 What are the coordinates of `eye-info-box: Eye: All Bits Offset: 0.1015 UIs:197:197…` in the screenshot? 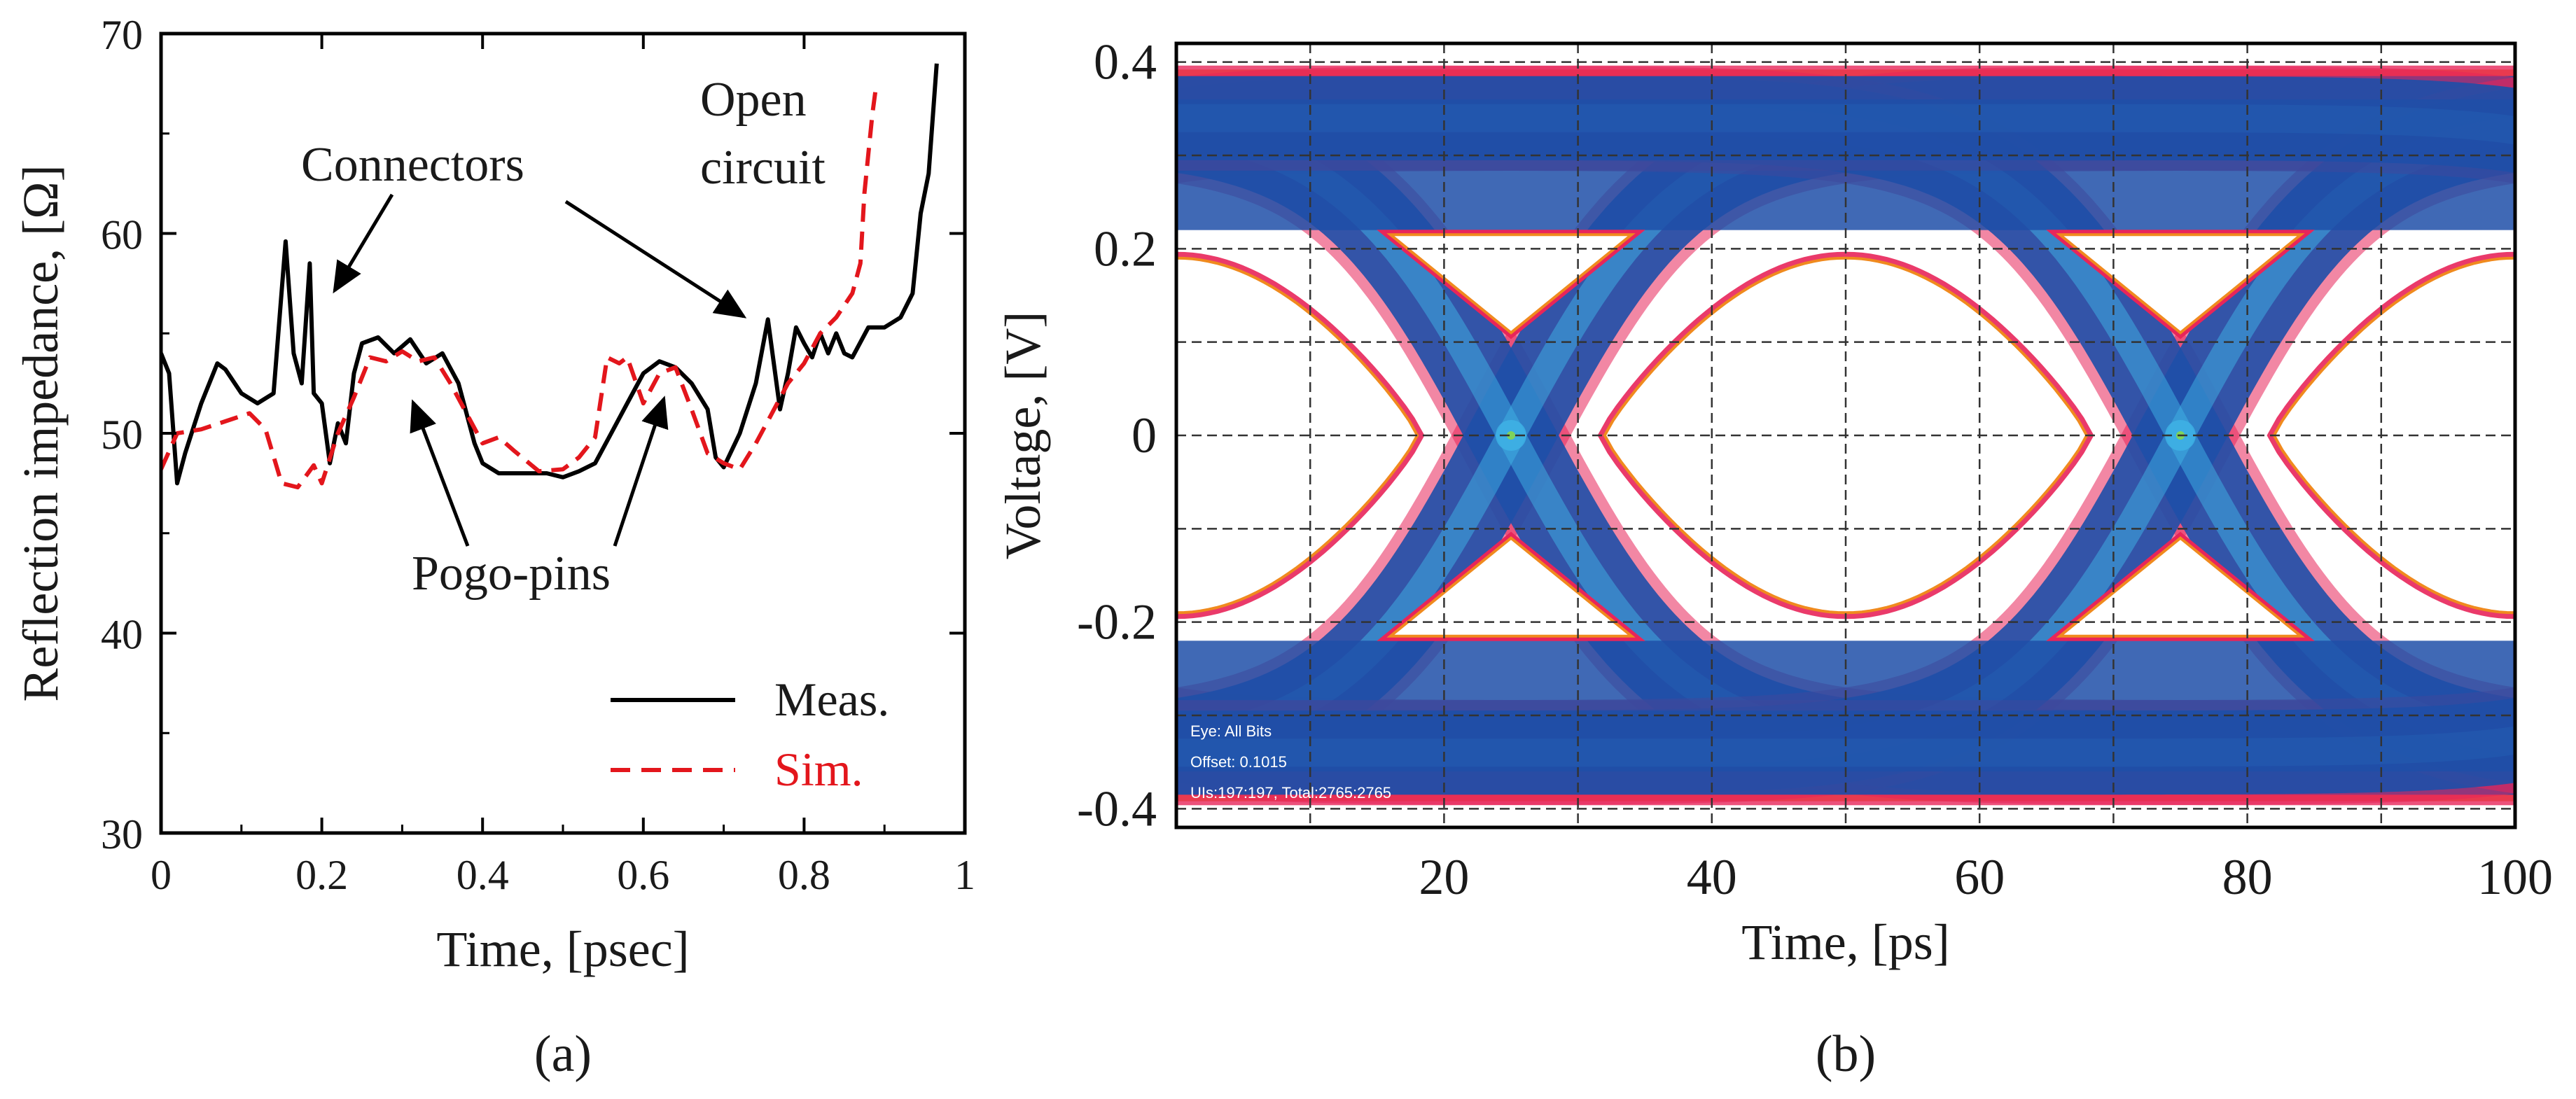 It's located at (1290, 762).